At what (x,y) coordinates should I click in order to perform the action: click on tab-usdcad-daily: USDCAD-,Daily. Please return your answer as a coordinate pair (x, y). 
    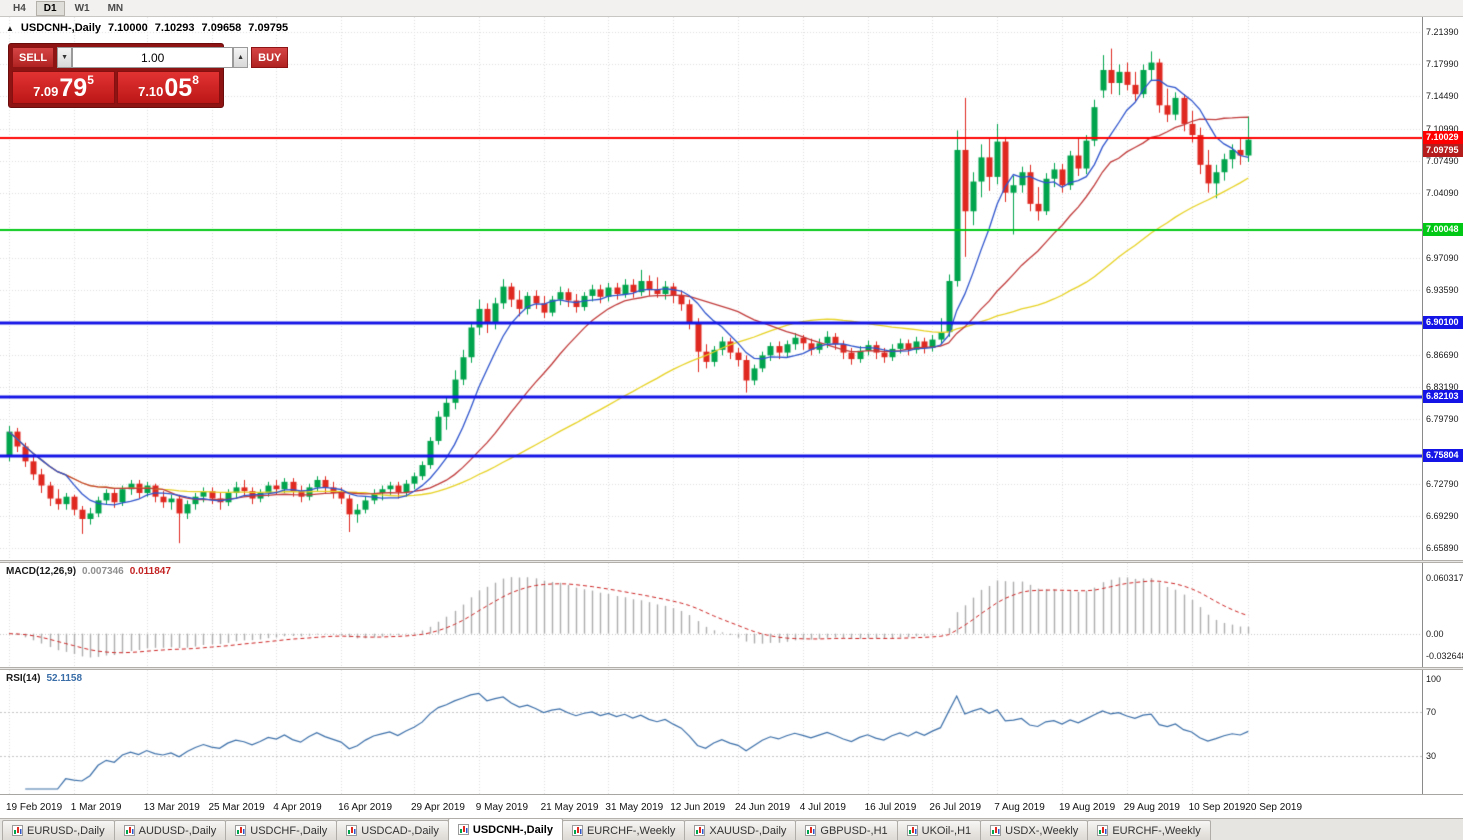
    Looking at the image, I should click on (392, 830).